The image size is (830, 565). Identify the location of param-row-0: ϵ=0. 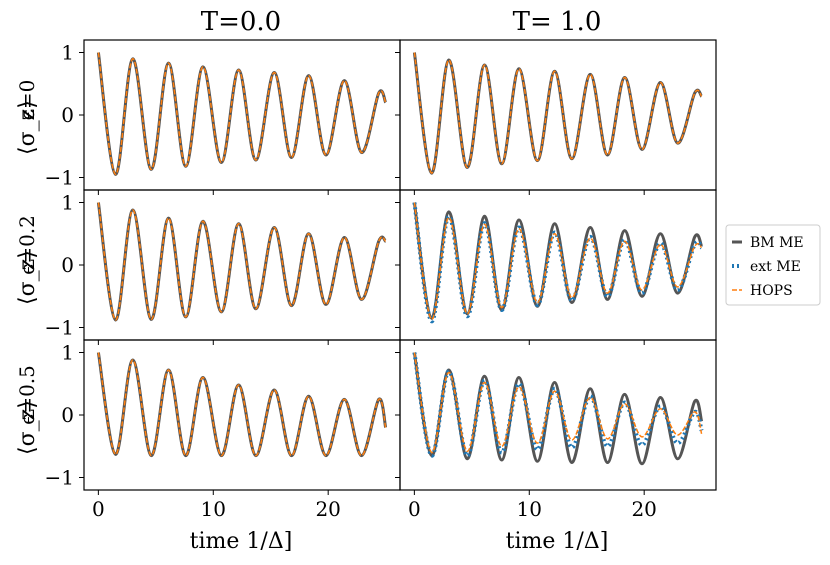
(27, 100).